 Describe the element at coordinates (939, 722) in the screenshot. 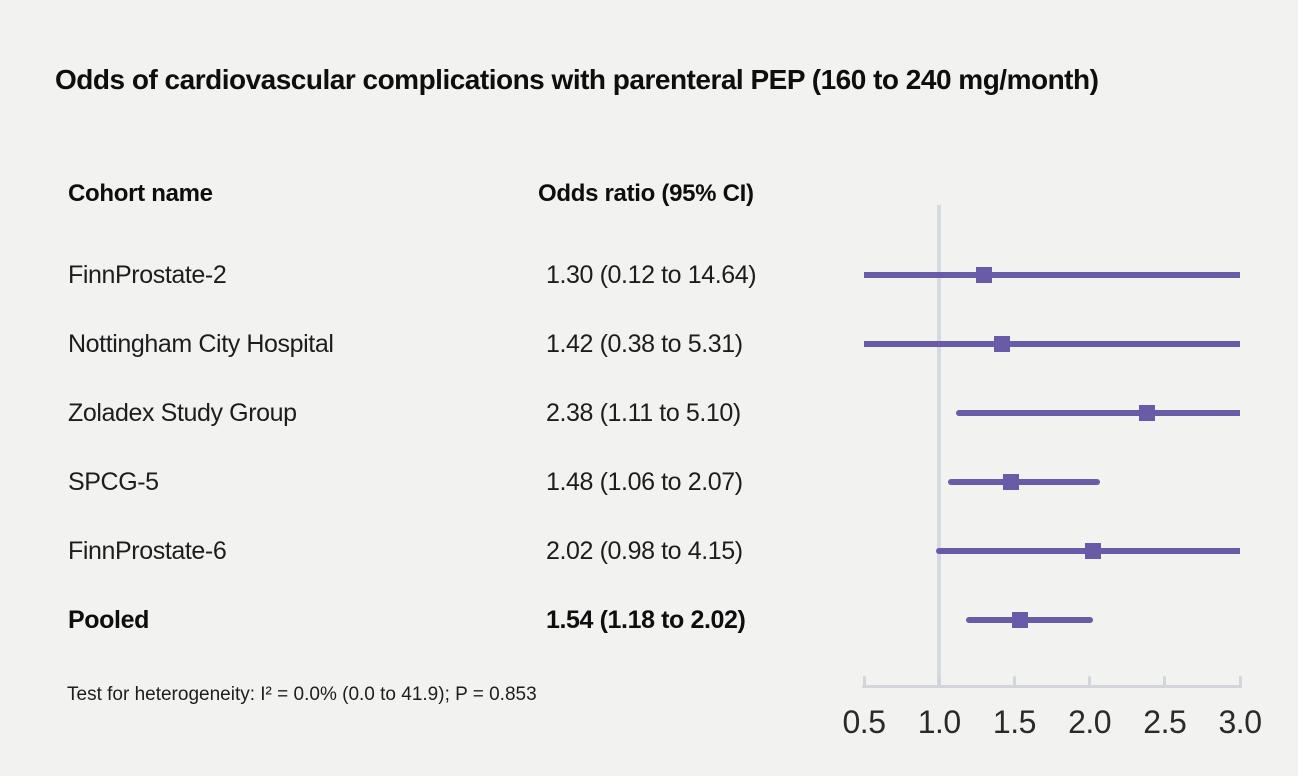

I see `x-axis-tick-label: 1.0` at that location.